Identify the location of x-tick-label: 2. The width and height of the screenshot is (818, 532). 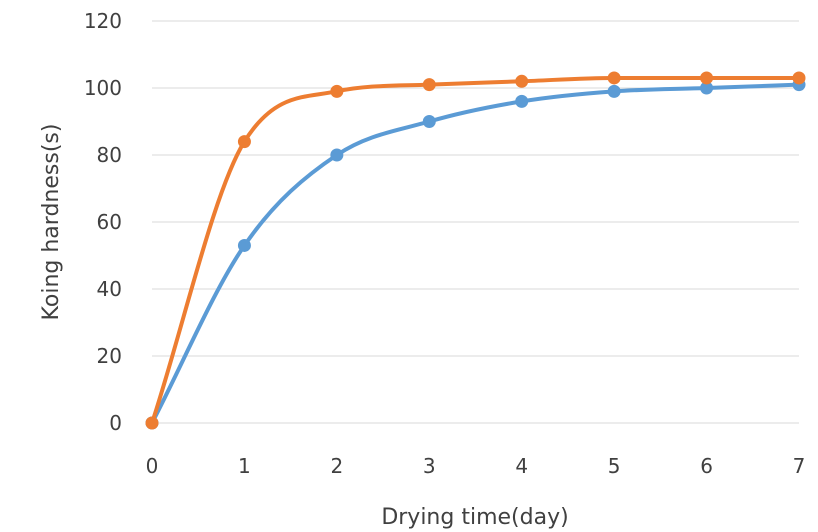
(336, 466).